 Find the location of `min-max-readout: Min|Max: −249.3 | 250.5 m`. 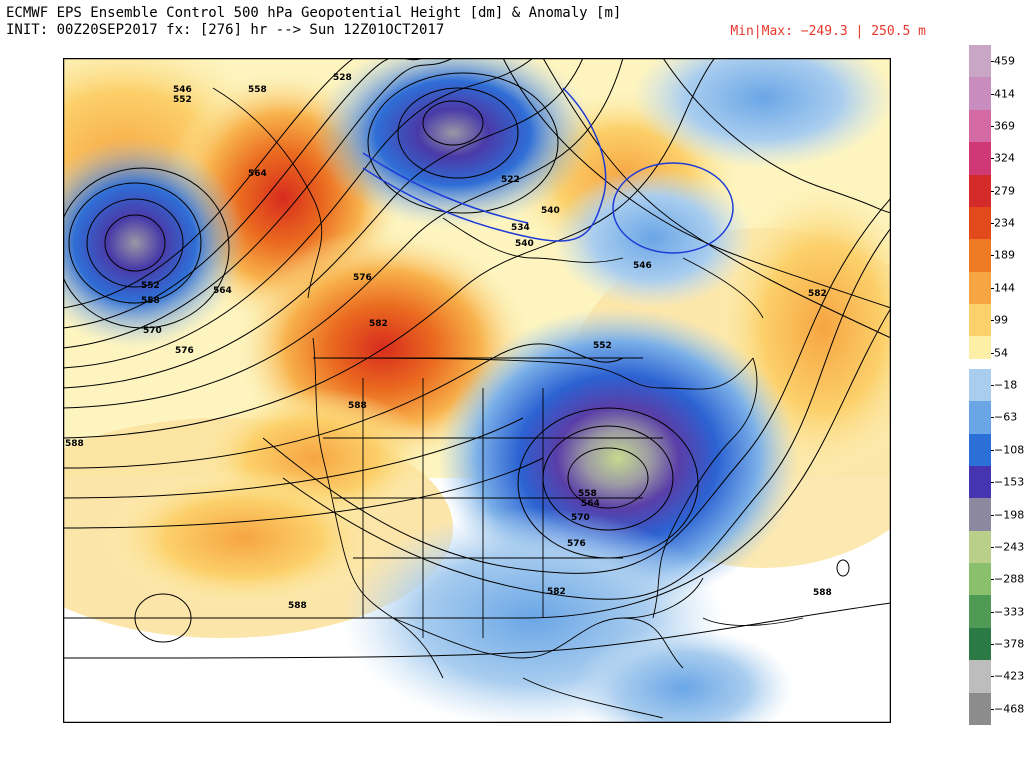

min-max-readout: Min|Max: −249.3 | 250.5 m is located at coordinates (828, 31).